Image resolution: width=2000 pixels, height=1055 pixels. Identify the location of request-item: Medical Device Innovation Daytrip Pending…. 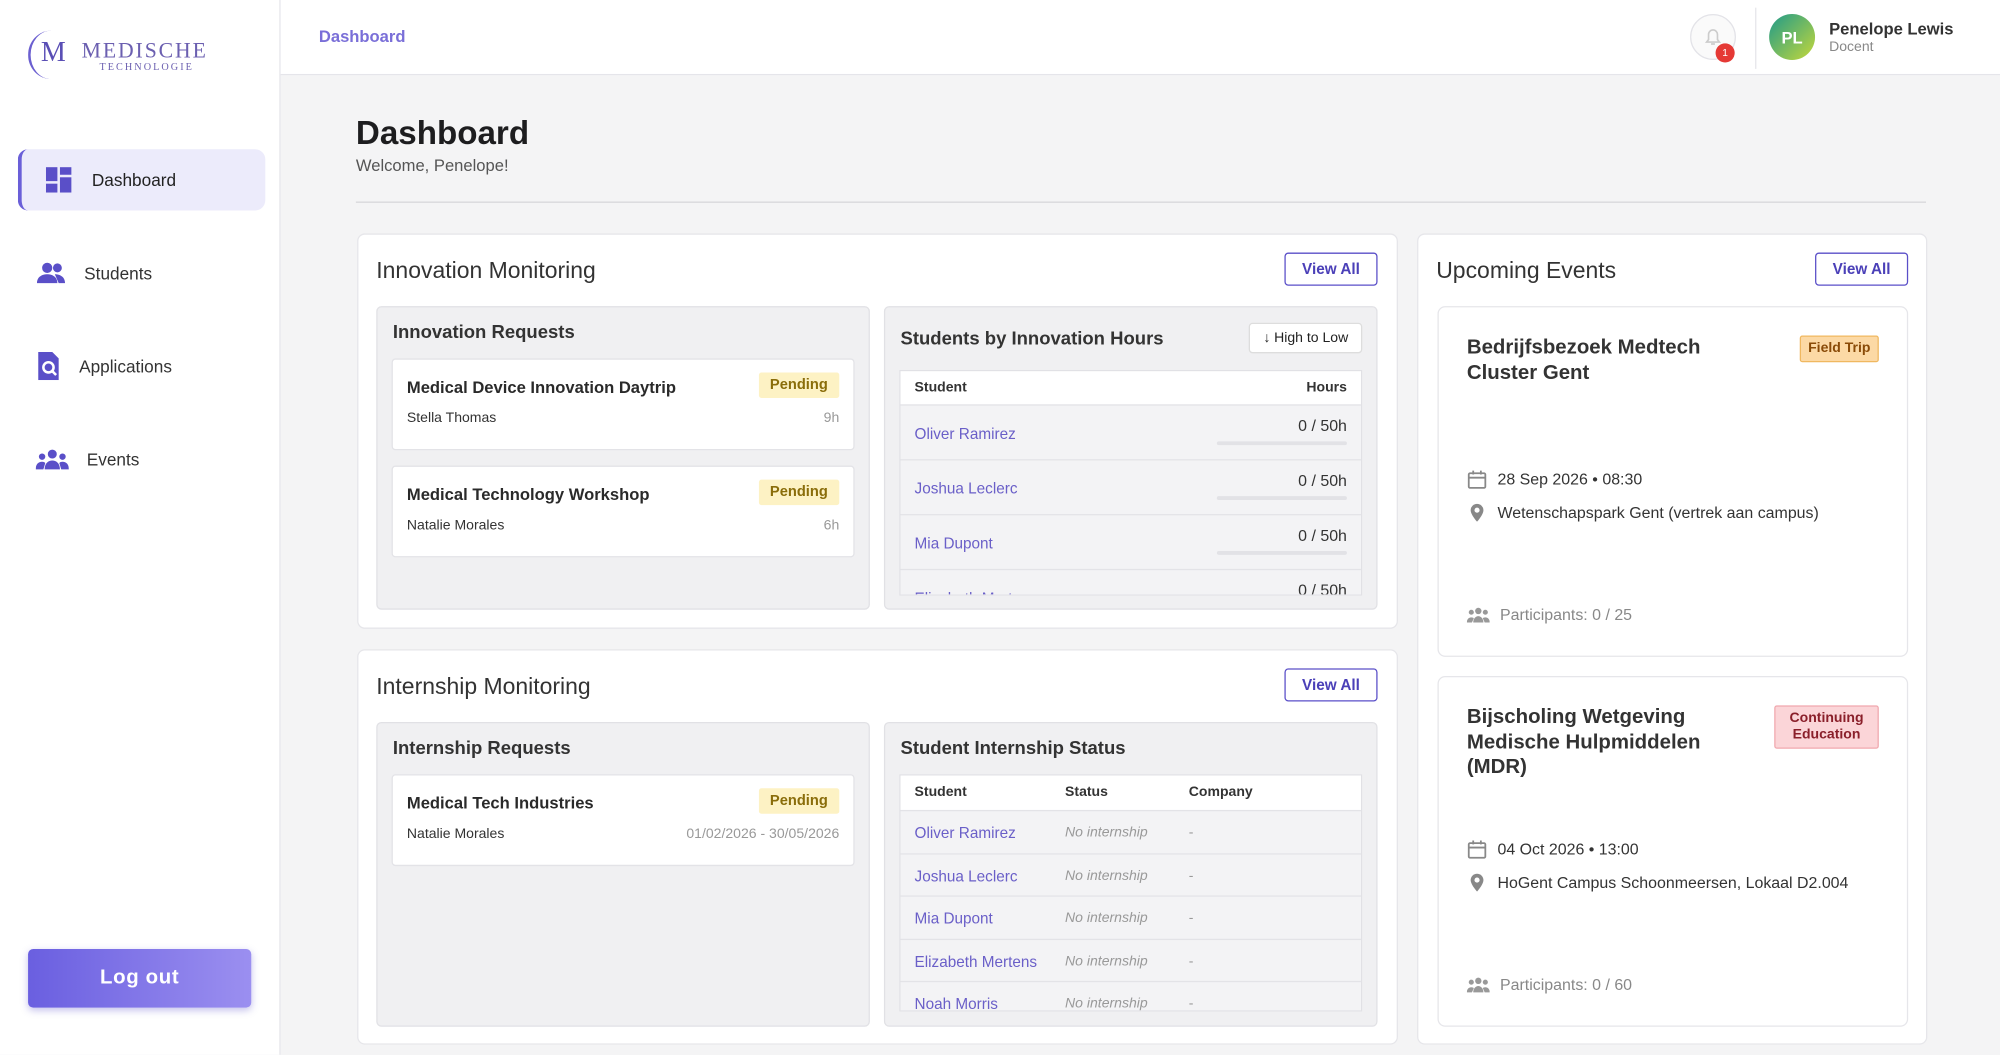
(623, 404).